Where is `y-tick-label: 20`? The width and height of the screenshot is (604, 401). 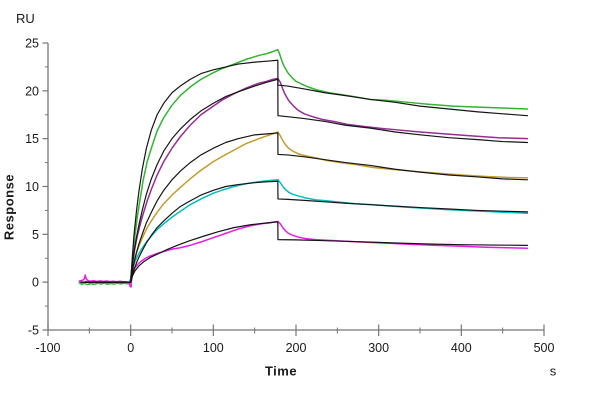 y-tick-label: 20 is located at coordinates (32, 91).